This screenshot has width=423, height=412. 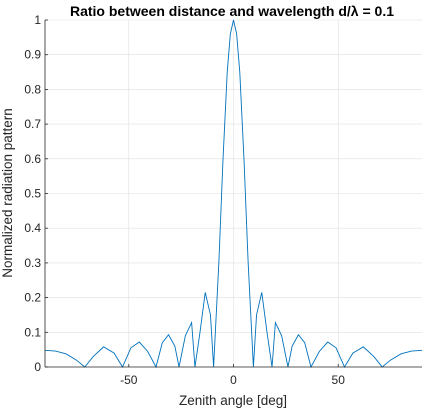 What do you see at coordinates (32, 89) in the screenshot?
I see `y-tick-label: 0.8` at bounding box center [32, 89].